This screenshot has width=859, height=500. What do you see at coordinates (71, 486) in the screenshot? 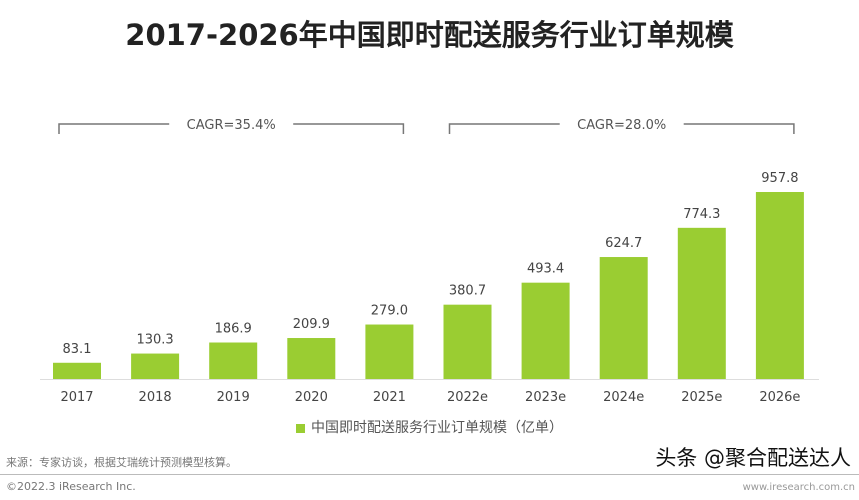
I see `copyright: ©2022.3 iResearch Inc.` at bounding box center [71, 486].